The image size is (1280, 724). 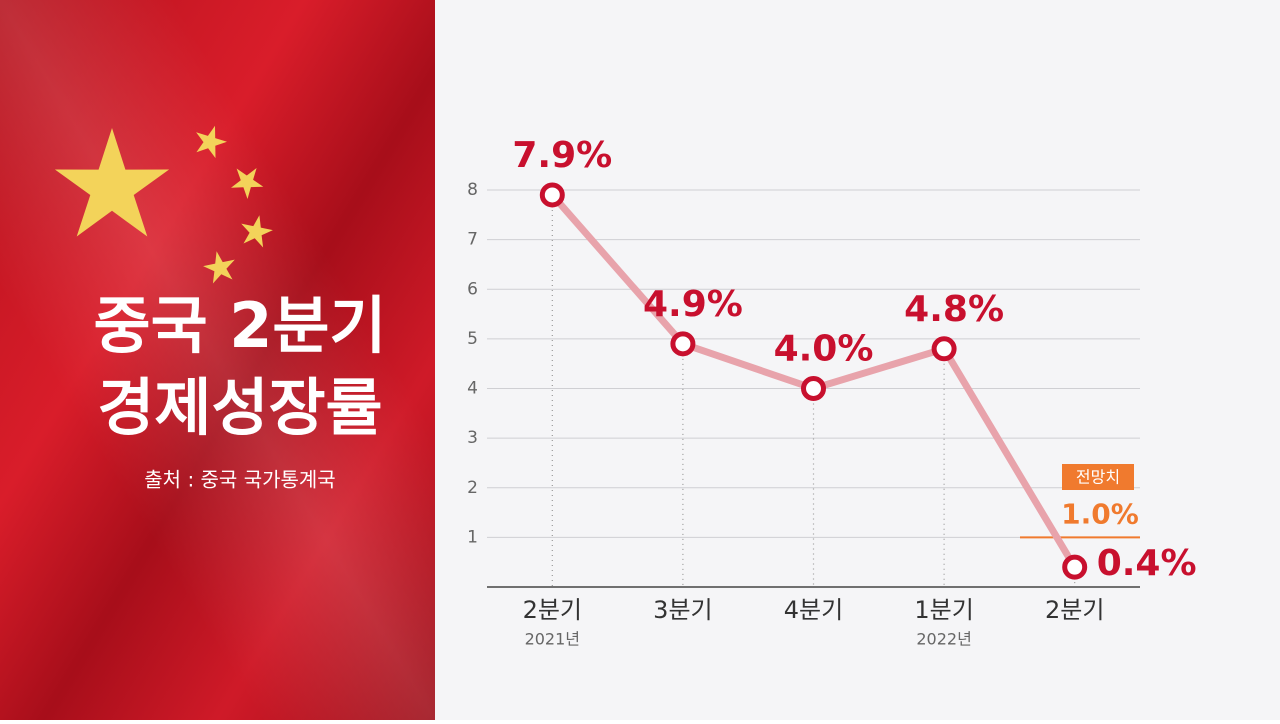 What do you see at coordinates (813, 610) in the screenshot?
I see `x-tick-label: 4분기` at bounding box center [813, 610].